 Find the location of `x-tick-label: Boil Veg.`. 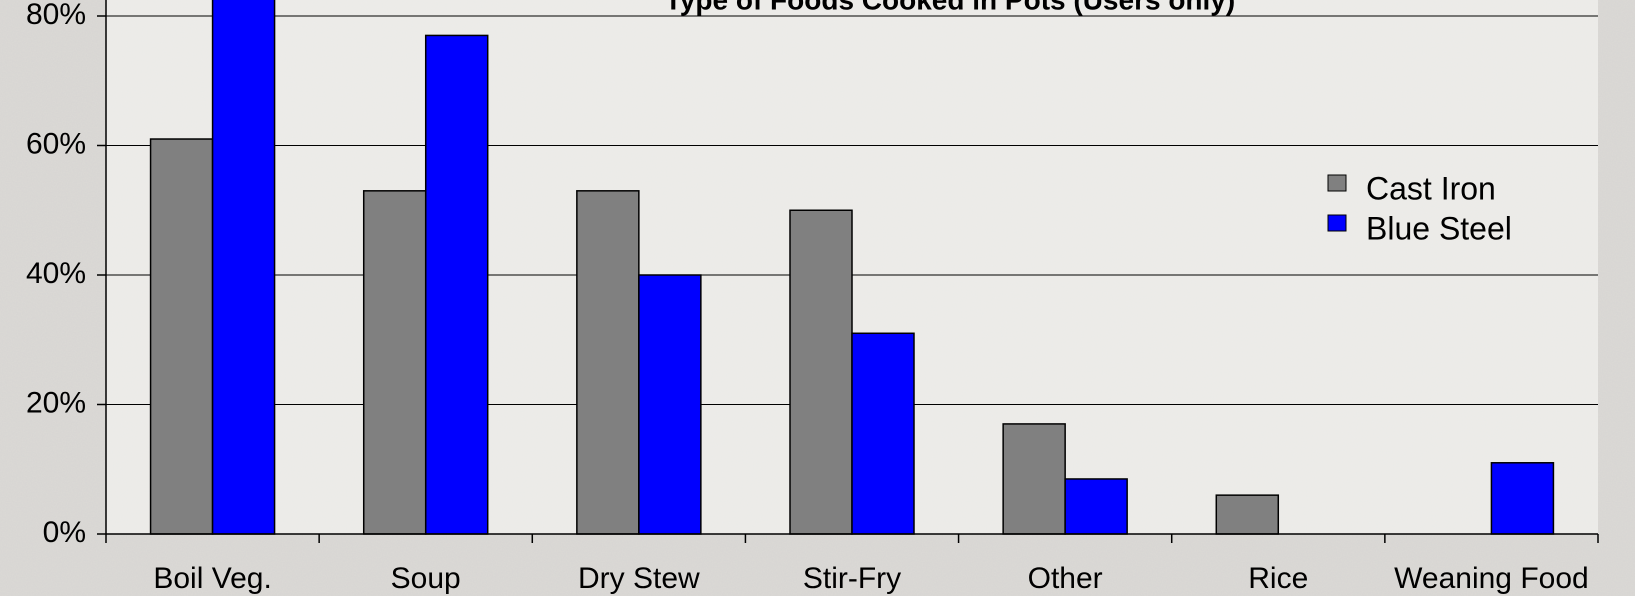

x-tick-label: Boil Veg. is located at coordinates (212, 578).